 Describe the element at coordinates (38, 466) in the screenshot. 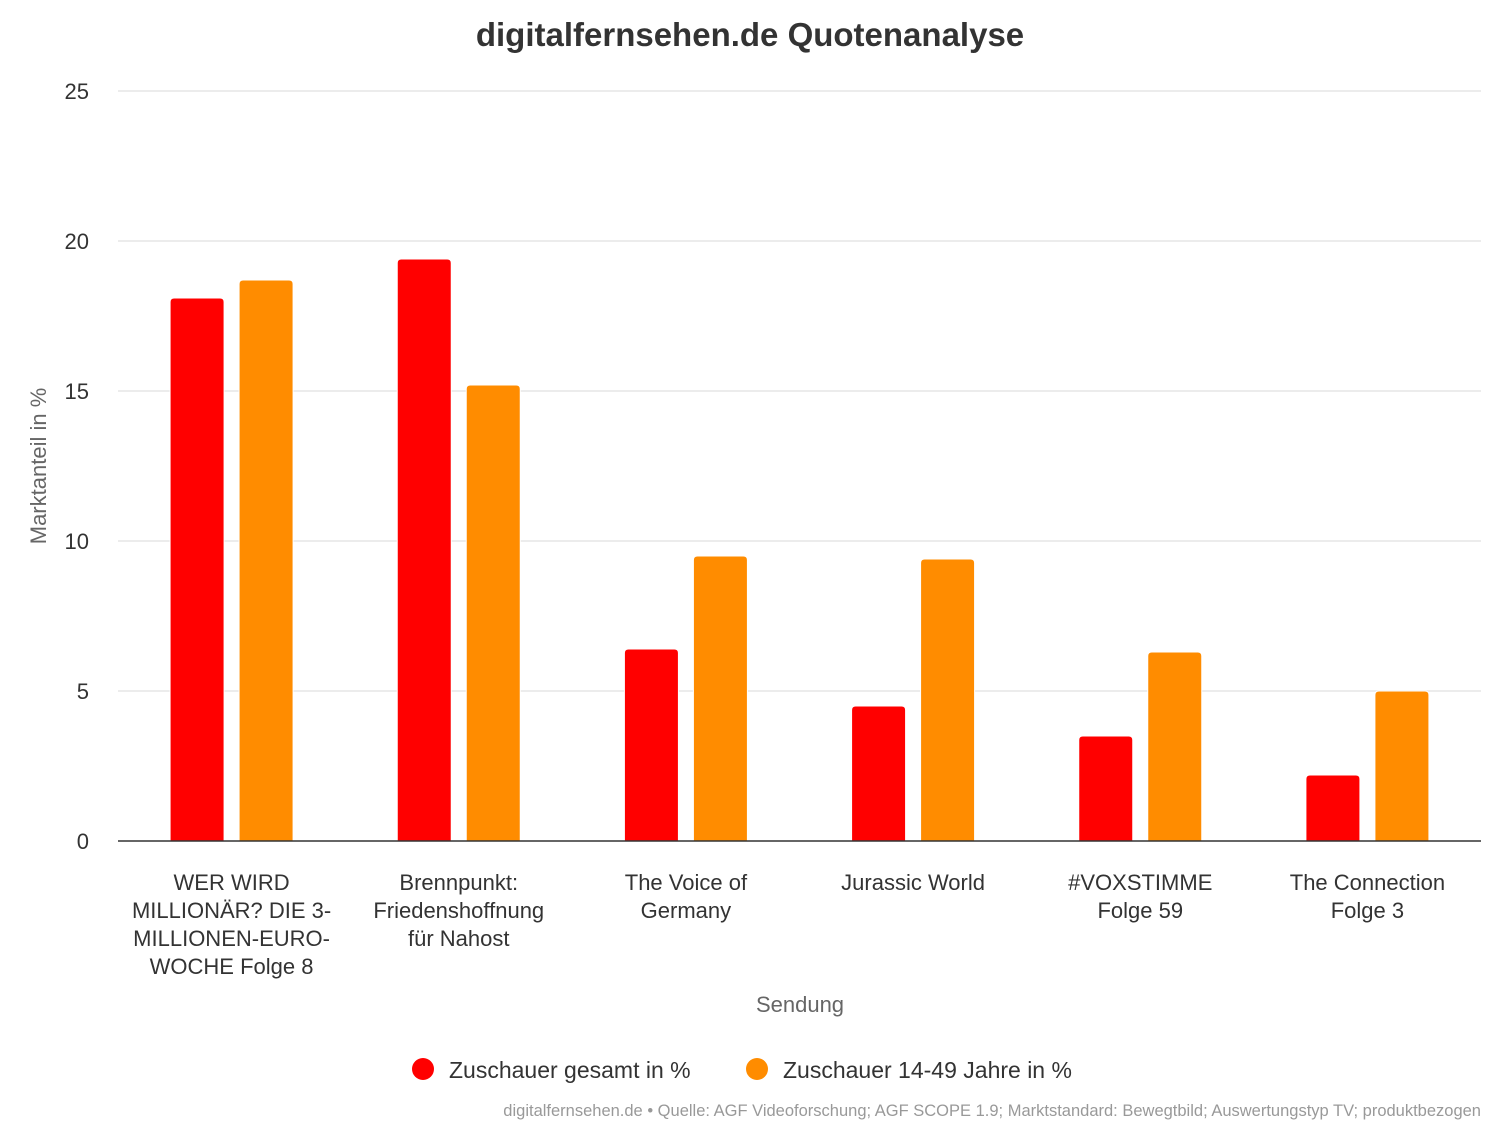

I see `y-axis-title: Marktanteil in %` at that location.